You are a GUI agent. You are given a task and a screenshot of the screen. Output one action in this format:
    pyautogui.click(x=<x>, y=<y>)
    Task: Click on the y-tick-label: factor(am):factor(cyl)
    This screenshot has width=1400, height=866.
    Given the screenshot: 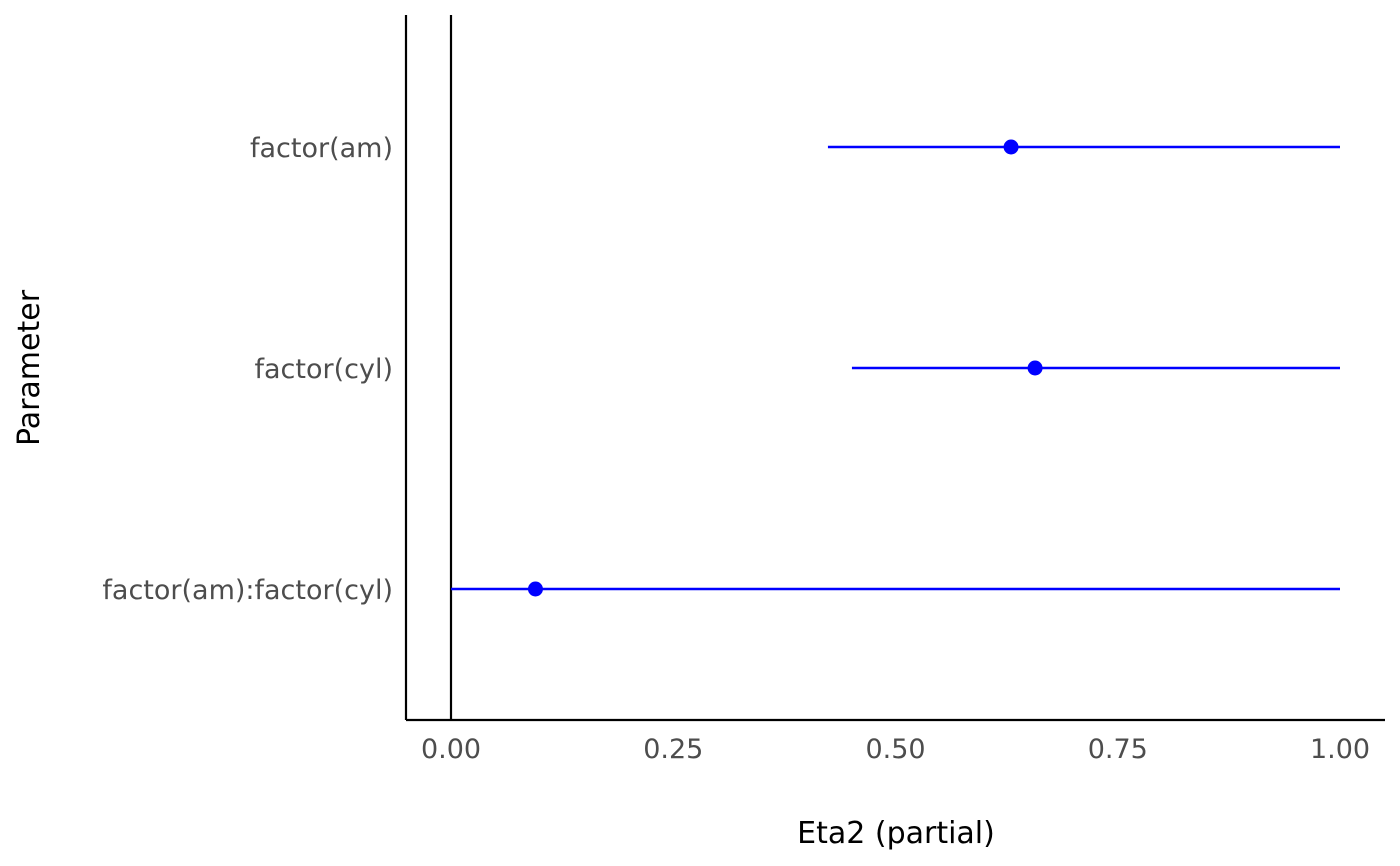 What is the action you would take?
    pyautogui.click(x=247, y=590)
    